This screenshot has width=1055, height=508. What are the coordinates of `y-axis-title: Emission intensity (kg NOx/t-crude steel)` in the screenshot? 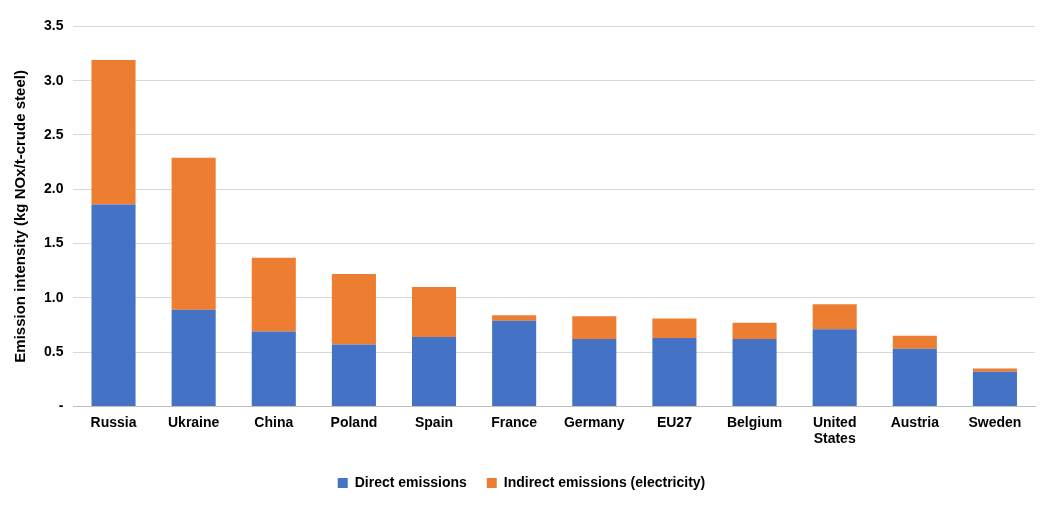 It's located at (20, 216).